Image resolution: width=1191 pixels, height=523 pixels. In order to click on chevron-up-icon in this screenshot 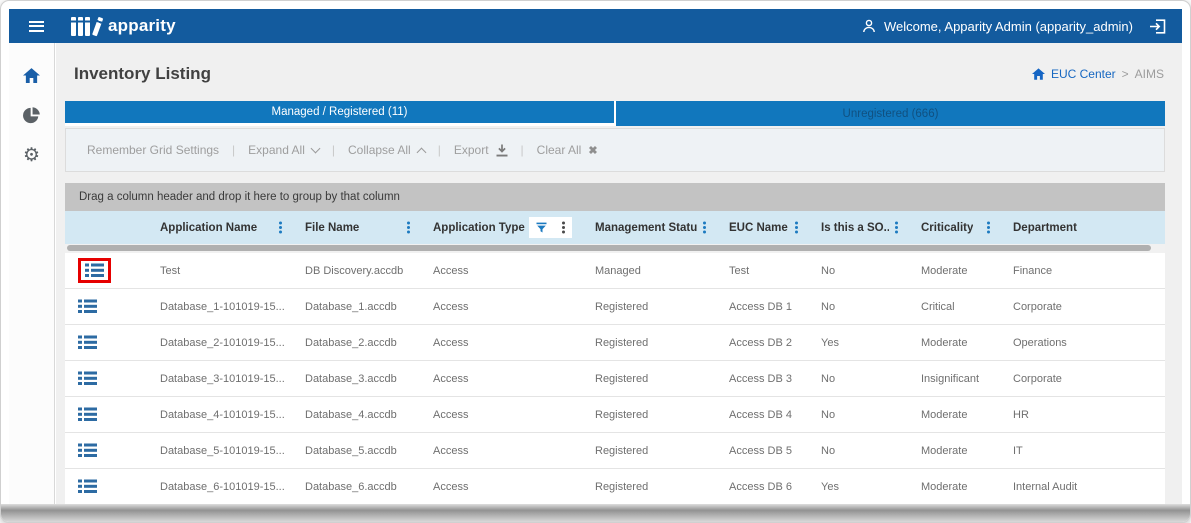, I will do `click(421, 152)`.